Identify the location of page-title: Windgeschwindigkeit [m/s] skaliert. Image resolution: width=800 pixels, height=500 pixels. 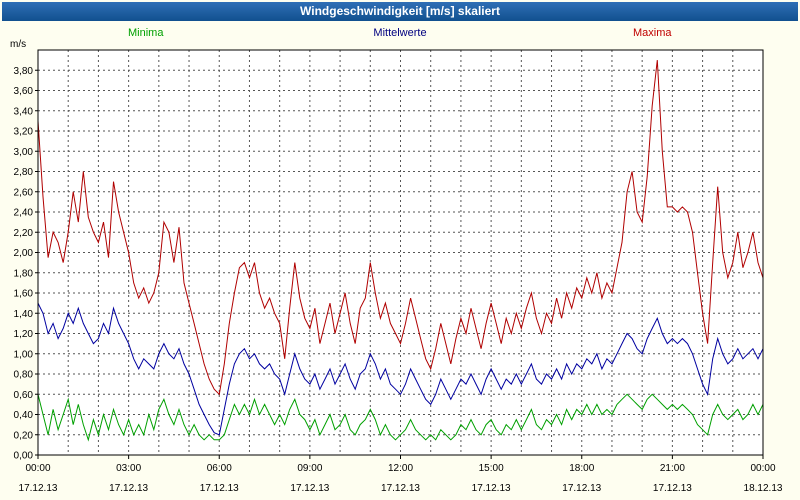
(400, 11).